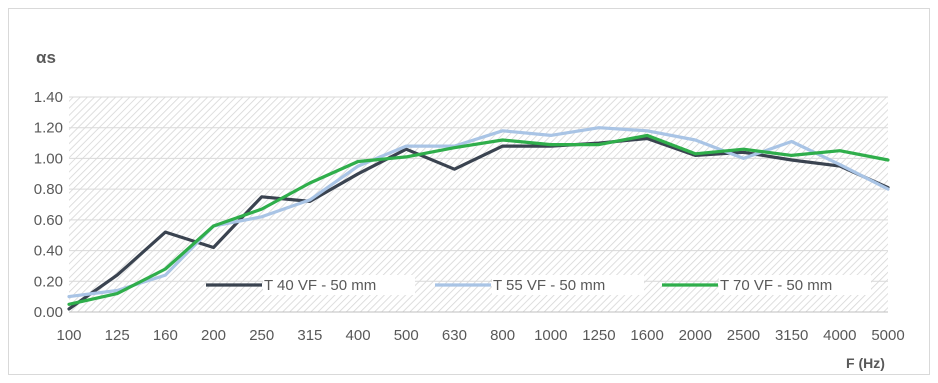 Image resolution: width=938 pixels, height=383 pixels. Describe the element at coordinates (406, 335) in the screenshot. I see `x-tick-label: 500` at that location.